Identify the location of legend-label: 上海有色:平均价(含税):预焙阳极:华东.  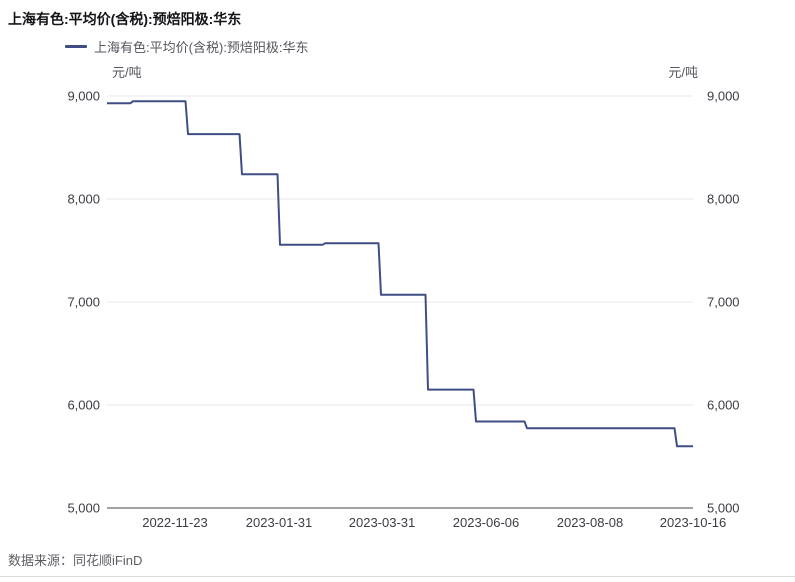
(201, 47).